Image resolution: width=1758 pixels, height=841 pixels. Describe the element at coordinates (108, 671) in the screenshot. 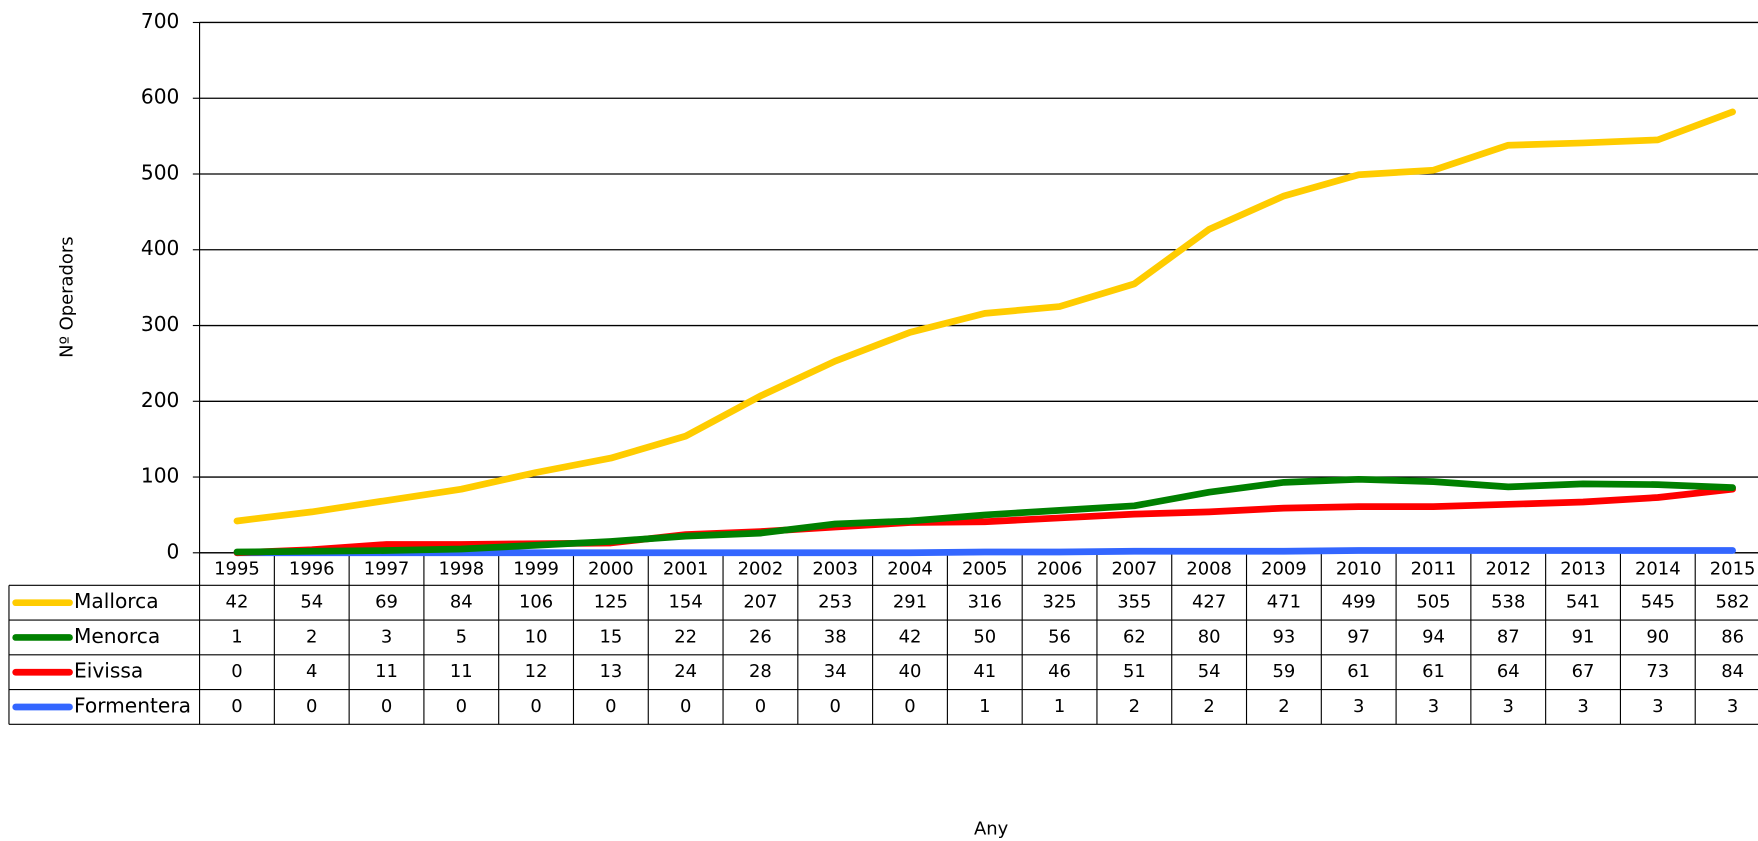

I see `legend-label: Eivissa` at that location.